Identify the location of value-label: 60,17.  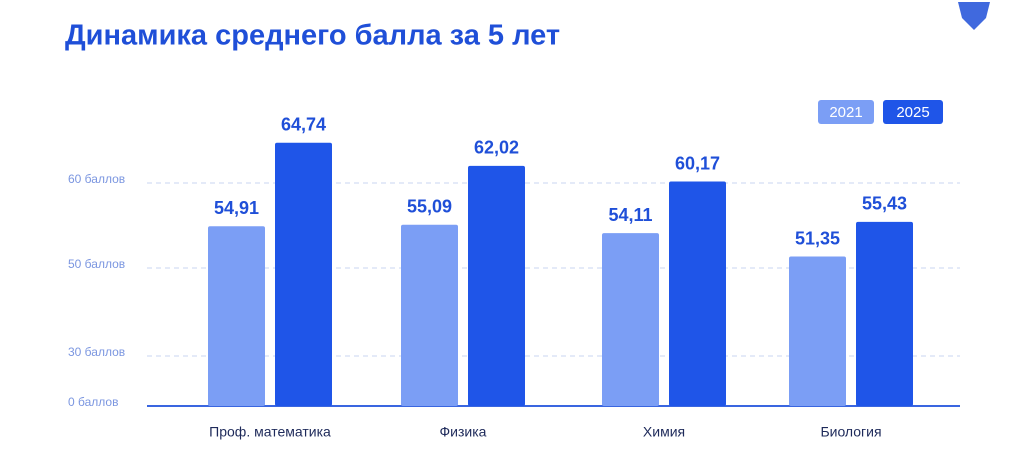
(697, 163).